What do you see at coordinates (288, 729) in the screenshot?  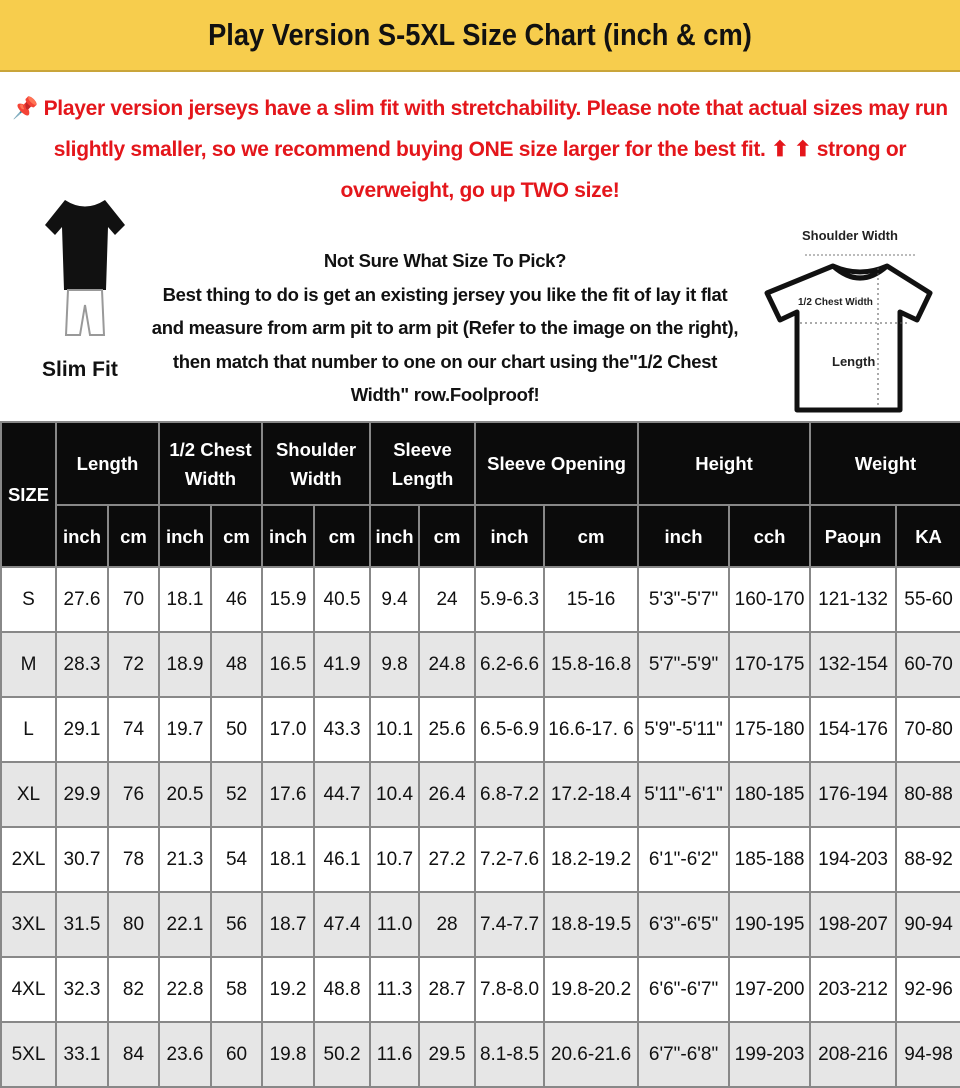 I see `table-cell: 17.0` at bounding box center [288, 729].